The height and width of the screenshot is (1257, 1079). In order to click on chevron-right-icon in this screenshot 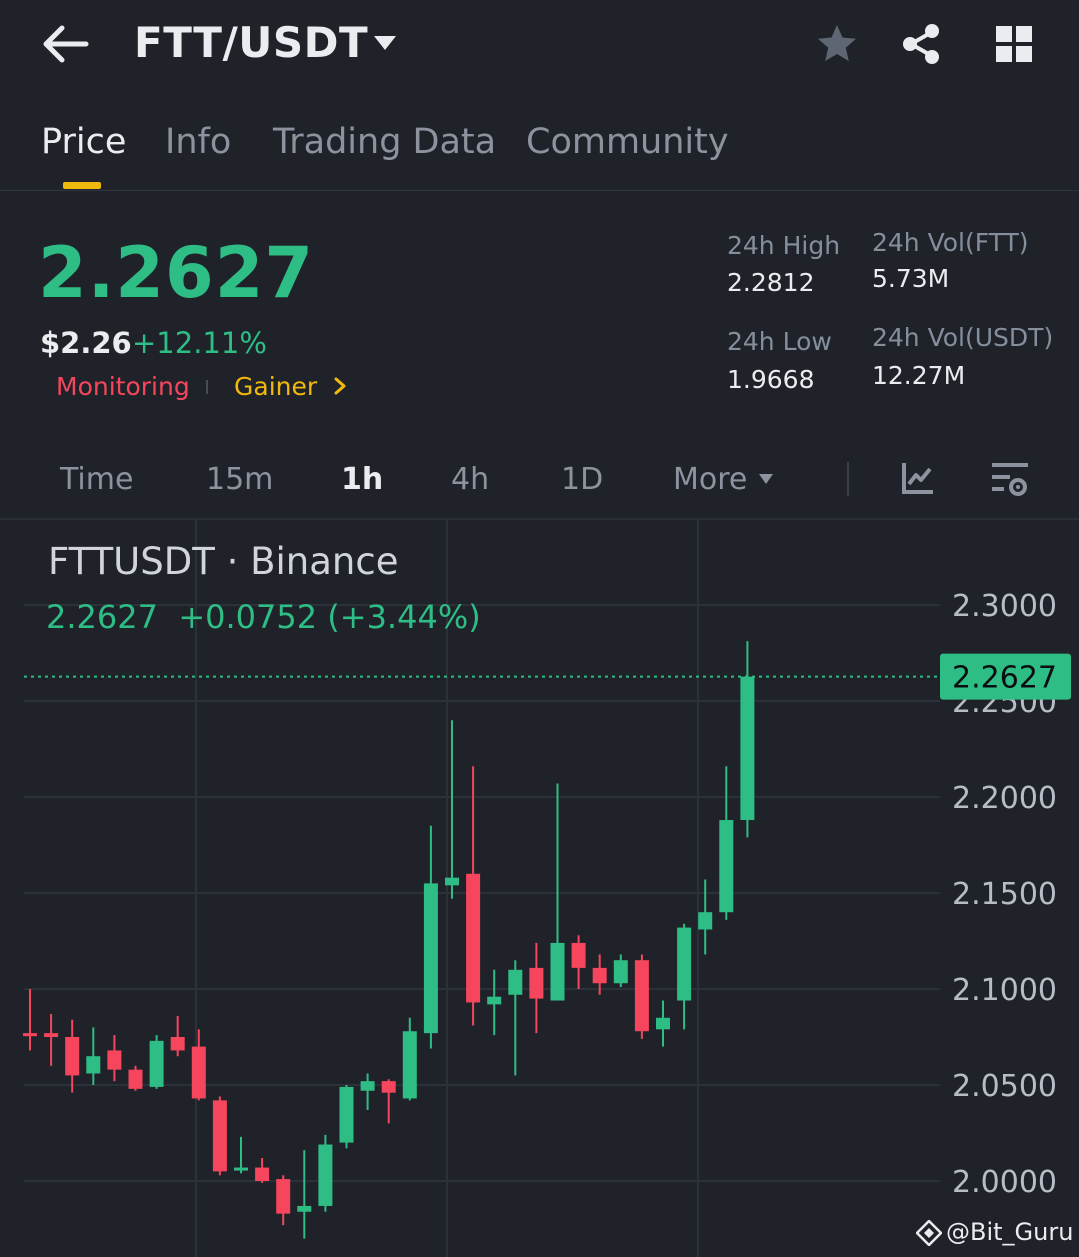, I will do `click(340, 386)`.